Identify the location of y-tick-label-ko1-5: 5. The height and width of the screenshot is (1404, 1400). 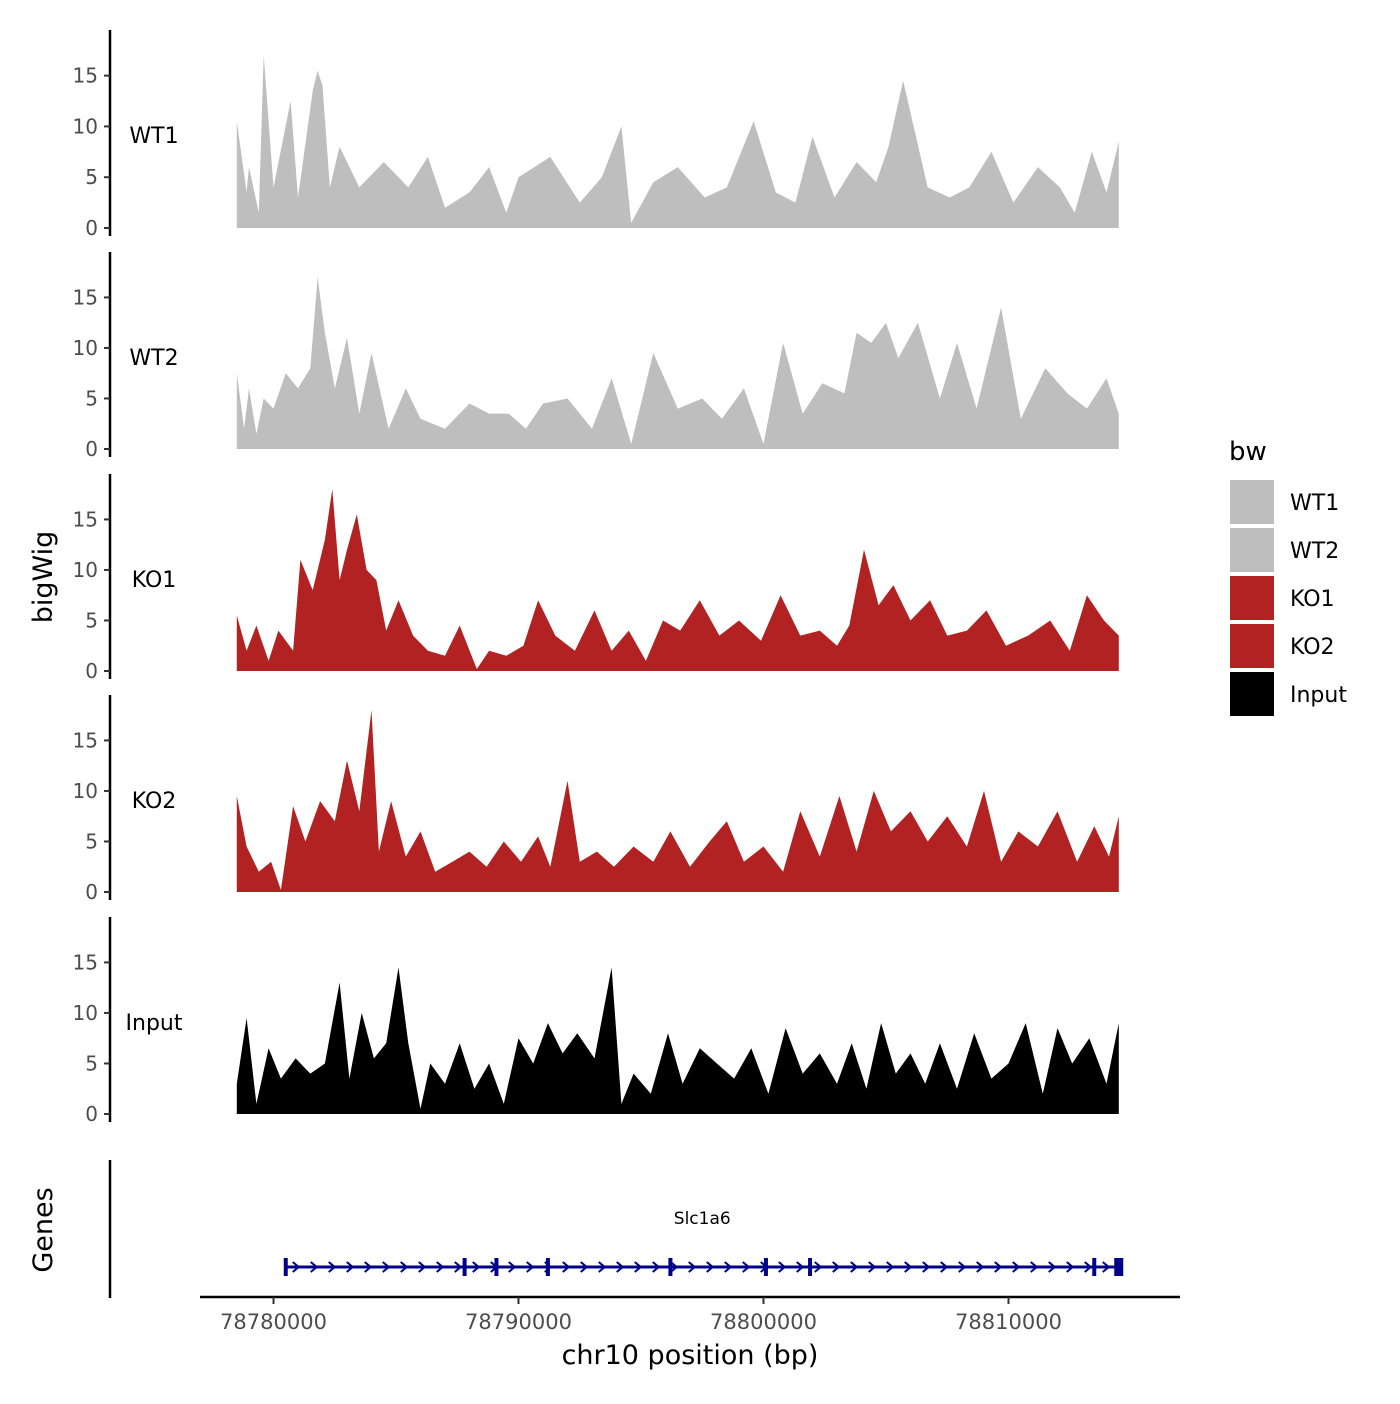
(91, 620).